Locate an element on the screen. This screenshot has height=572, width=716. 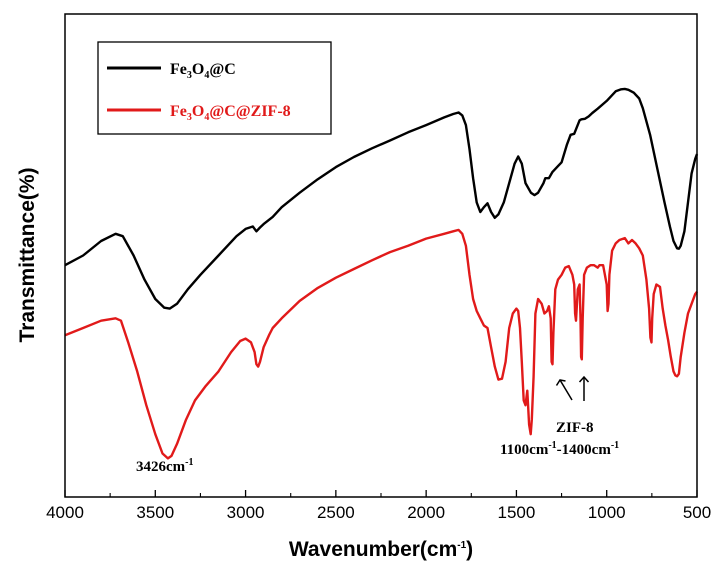
x-tick-label-1500: 1500 is located at coordinates (517, 512).